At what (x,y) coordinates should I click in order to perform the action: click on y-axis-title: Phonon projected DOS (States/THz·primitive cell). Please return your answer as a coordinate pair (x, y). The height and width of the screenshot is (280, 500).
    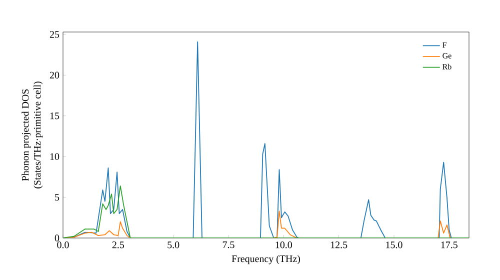
    Looking at the image, I should click on (32, 135).